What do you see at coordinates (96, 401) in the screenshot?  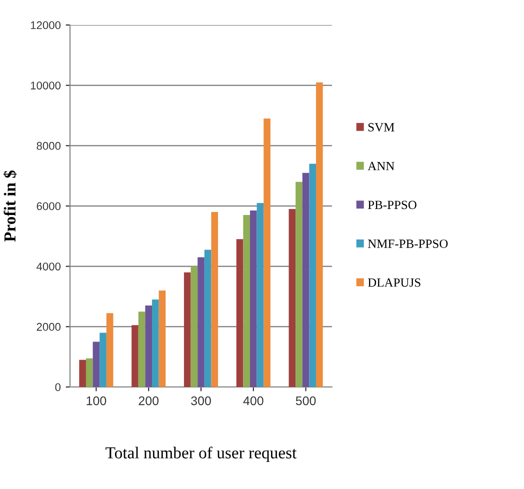 I see `x-tick-label: 100` at bounding box center [96, 401].